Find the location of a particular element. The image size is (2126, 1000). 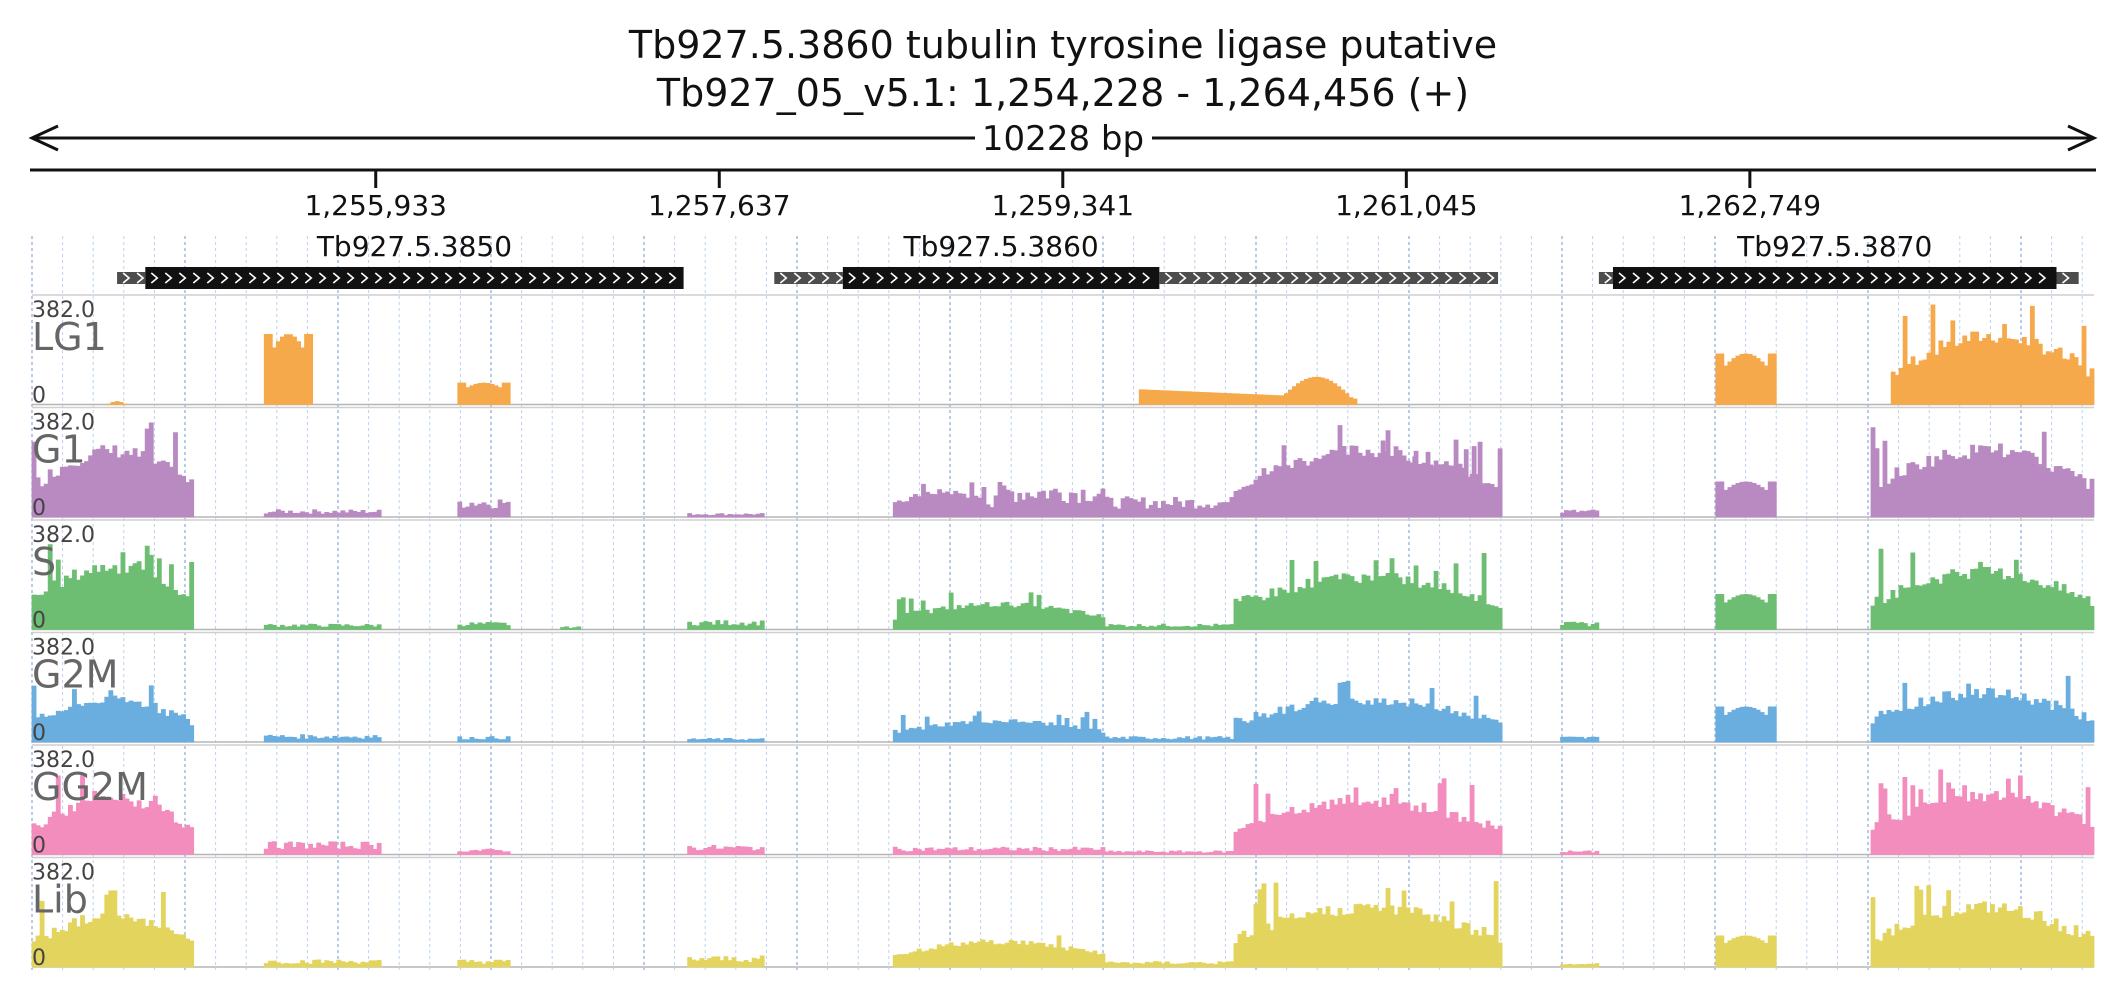

gene-label: Tb927.5.3870 is located at coordinates (1834, 246).